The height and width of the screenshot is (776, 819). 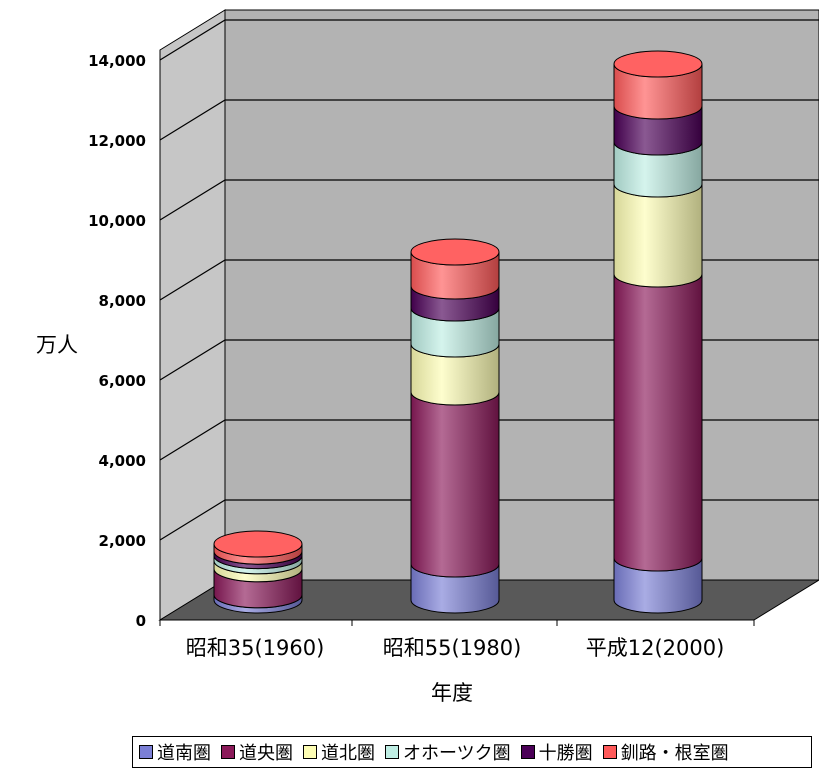 I want to click on x-tick-label: 昭和35(1960), so click(x=255, y=648).